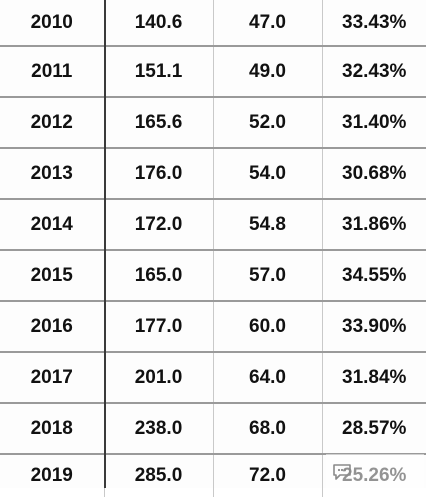 Image resolution: width=426 pixels, height=497 pixels. Describe the element at coordinates (159, 174) in the screenshot. I see `value-a-cell: 176.0` at that location.